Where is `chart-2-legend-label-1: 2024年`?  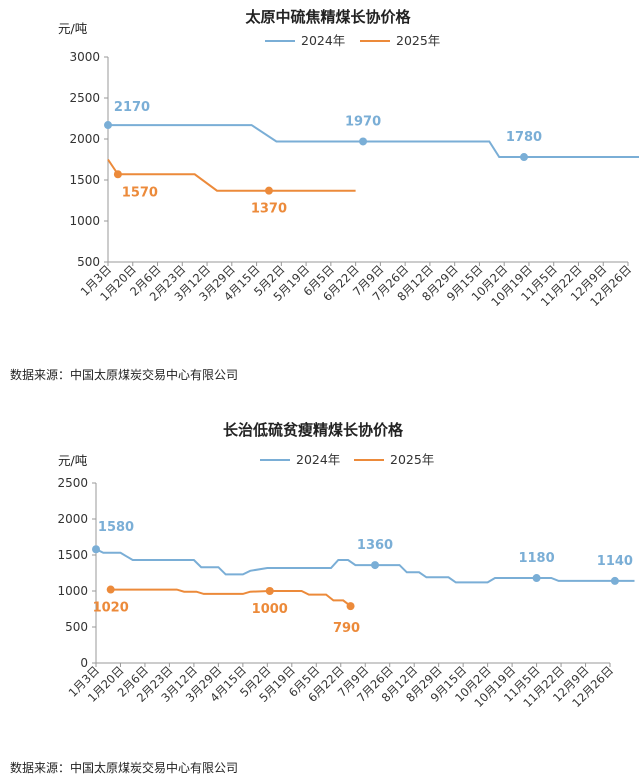 chart-2-legend-label-1: 2024年 is located at coordinates (318, 459).